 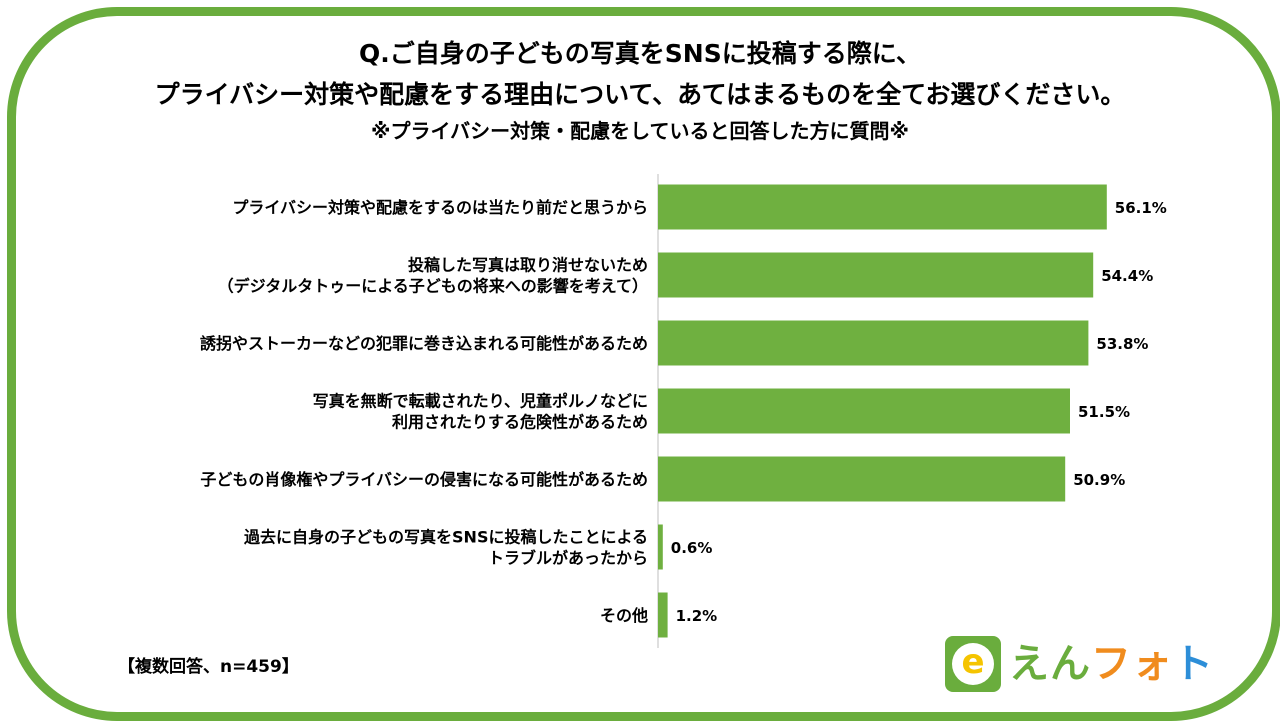 I want to click on category-label: プライバシー対策や配慮をするのは当たり前だと思うから, so click(x=440, y=207).